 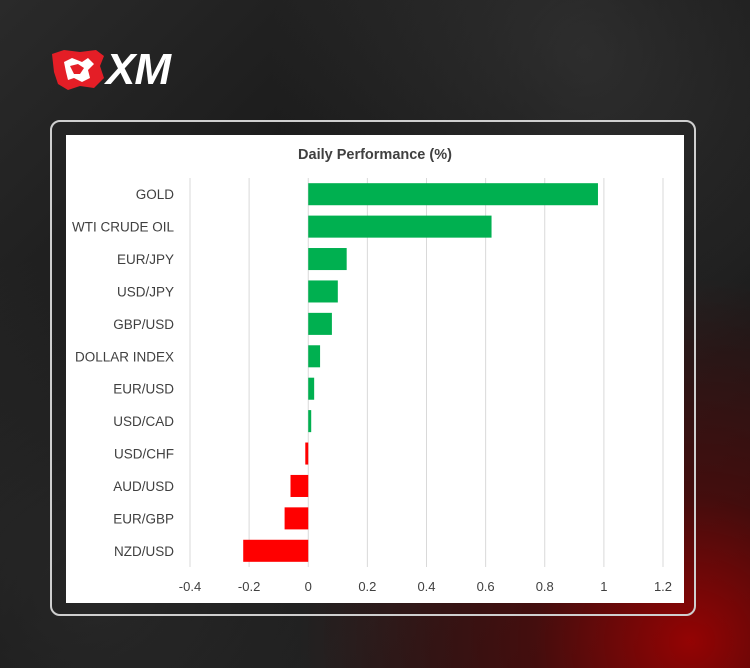 What do you see at coordinates (308, 586) in the screenshot?
I see `x-tick-label: 0` at bounding box center [308, 586].